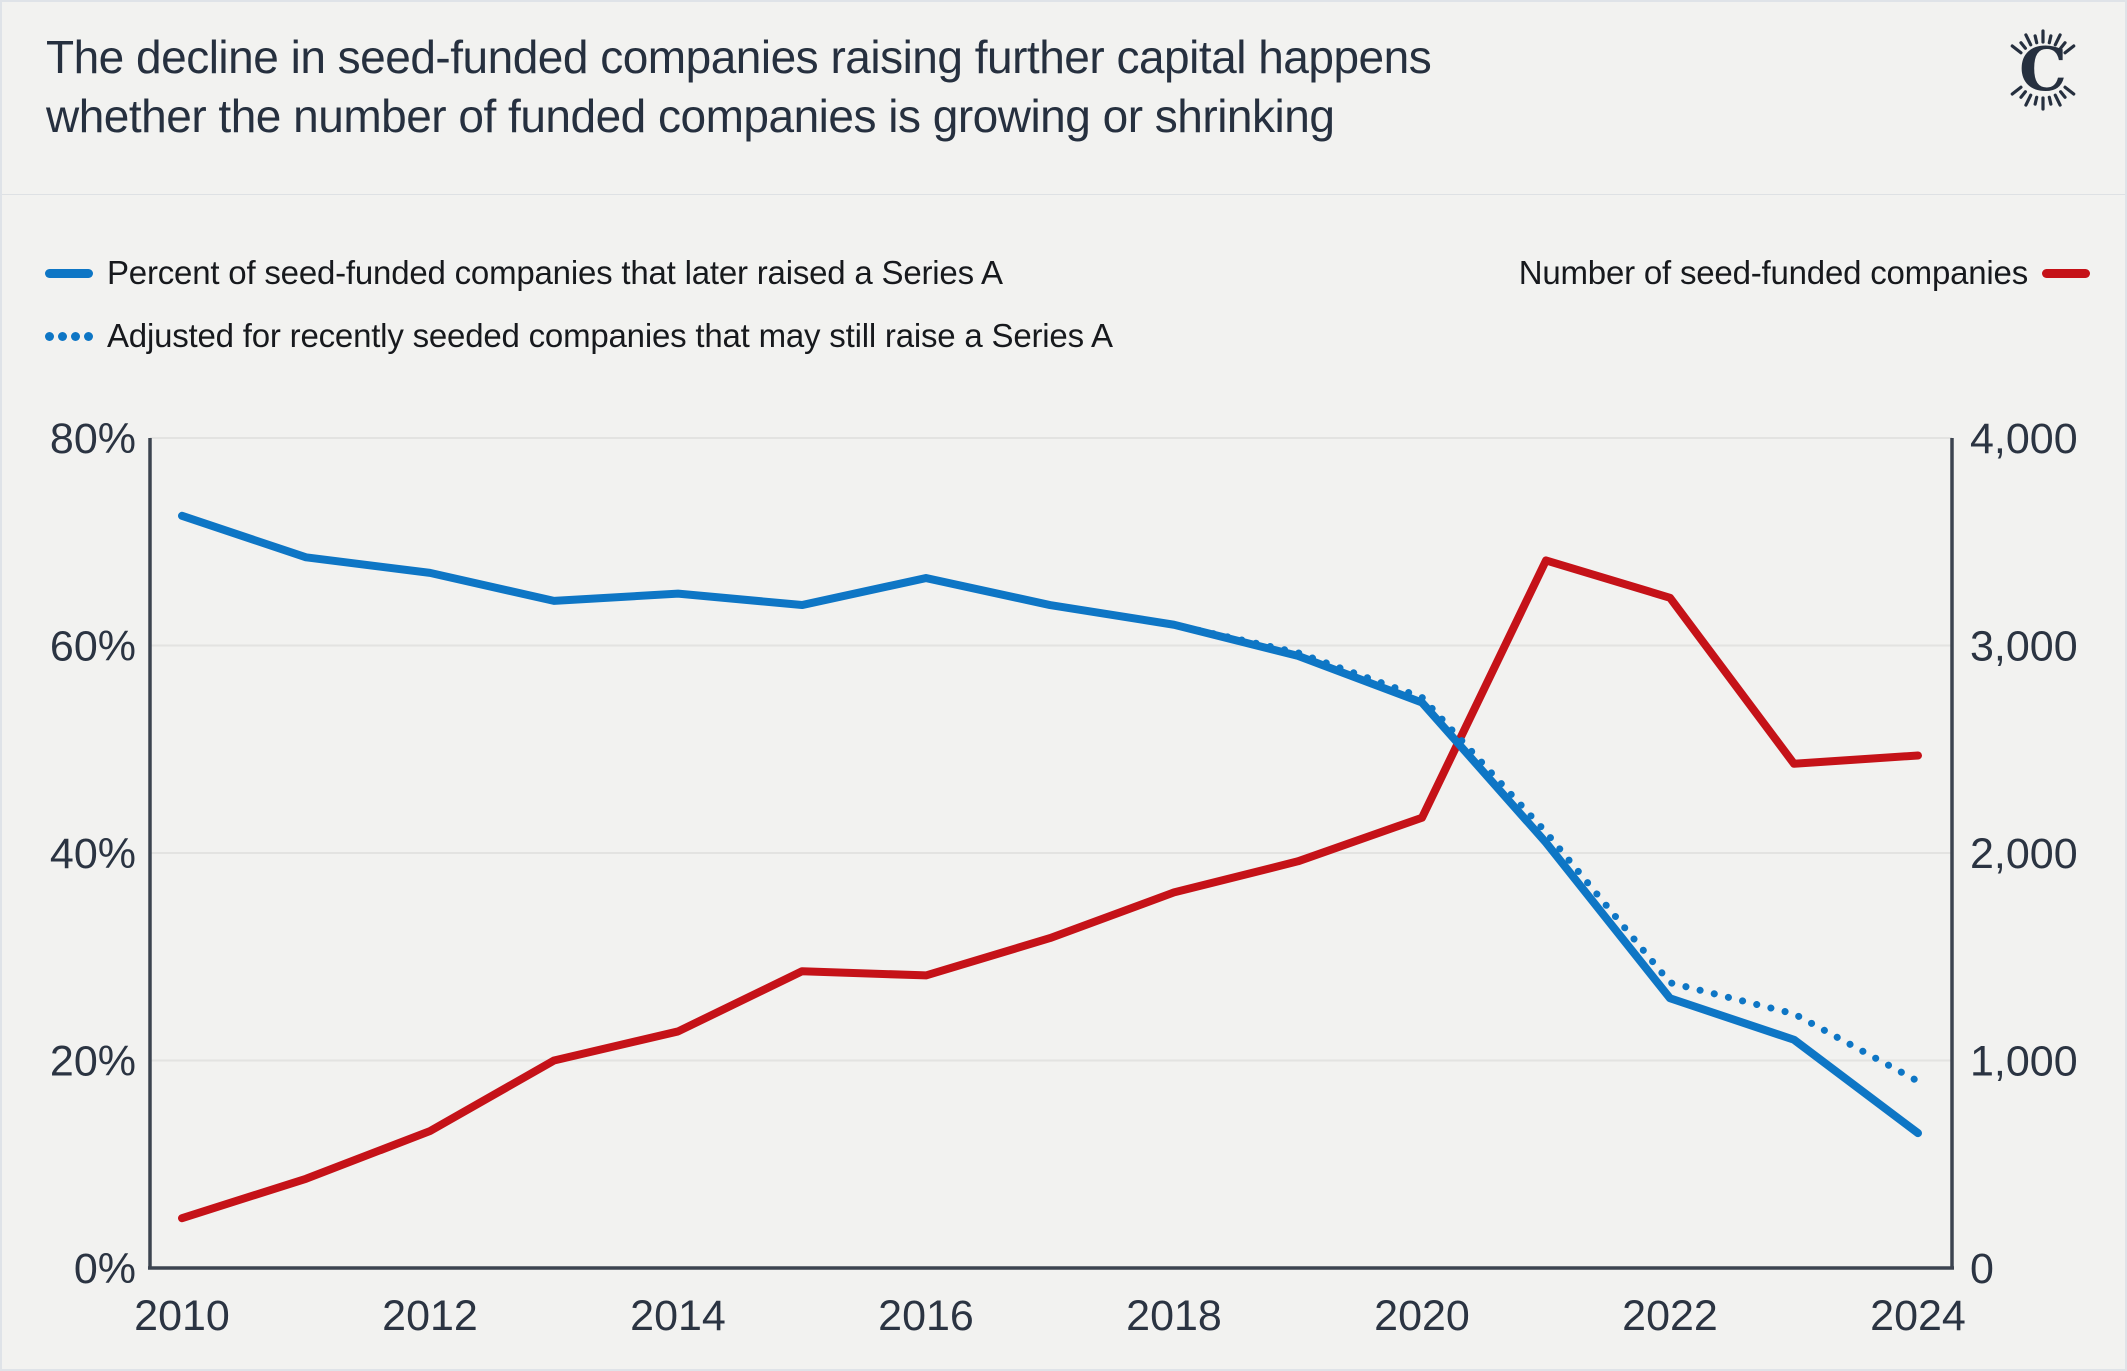 Image resolution: width=2127 pixels, height=1371 pixels. I want to click on legend-item-count: Number of seed-funded companies, so click(1804, 273).